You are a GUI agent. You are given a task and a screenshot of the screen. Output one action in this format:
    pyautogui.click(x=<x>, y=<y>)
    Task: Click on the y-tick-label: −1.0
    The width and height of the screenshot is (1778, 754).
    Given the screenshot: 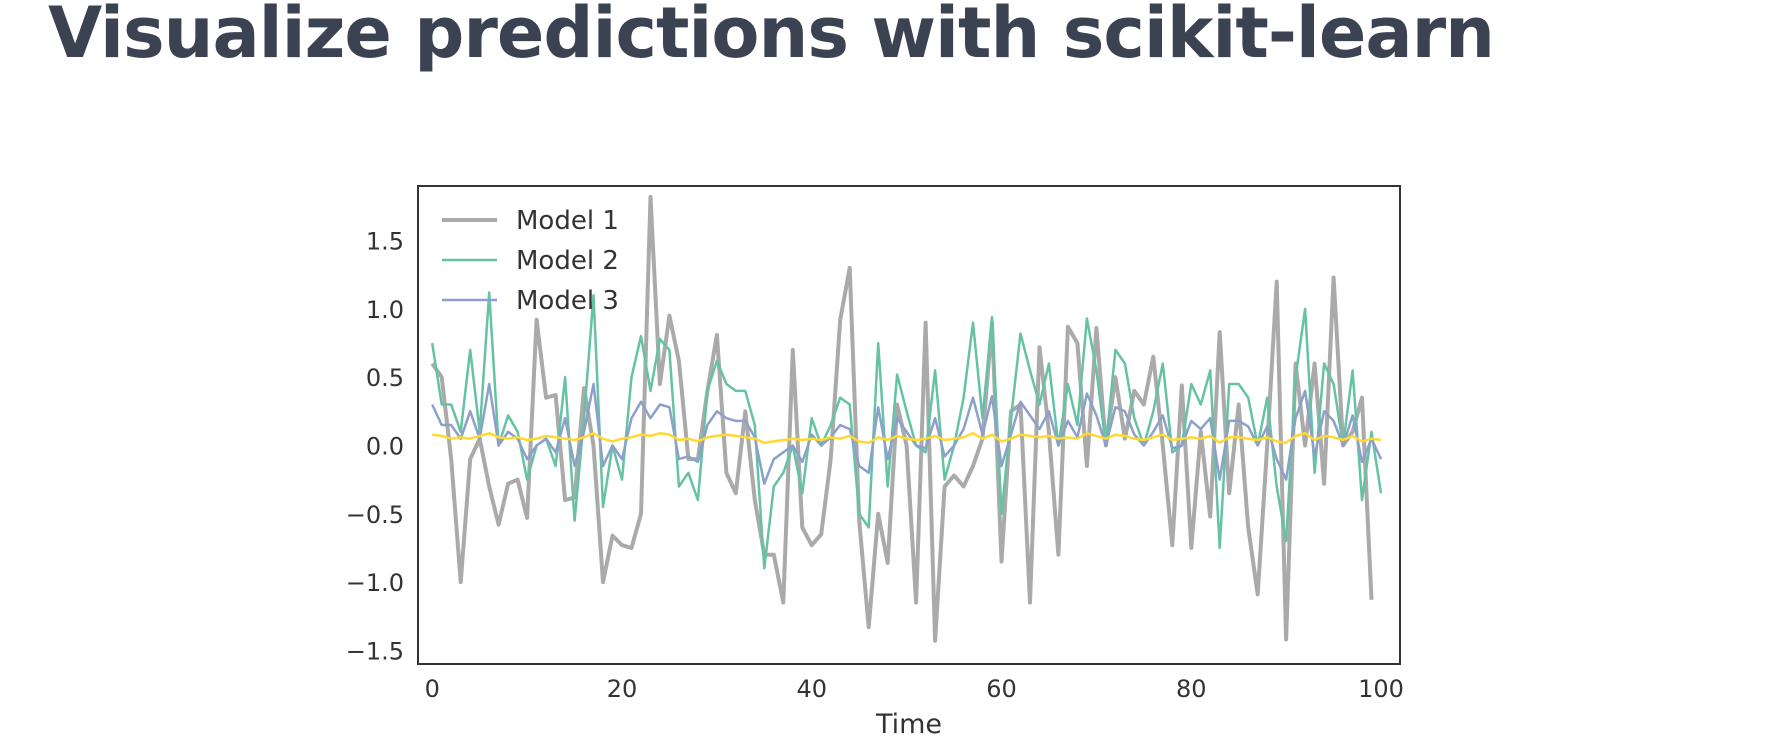 What is the action you would take?
    pyautogui.click(x=375, y=583)
    